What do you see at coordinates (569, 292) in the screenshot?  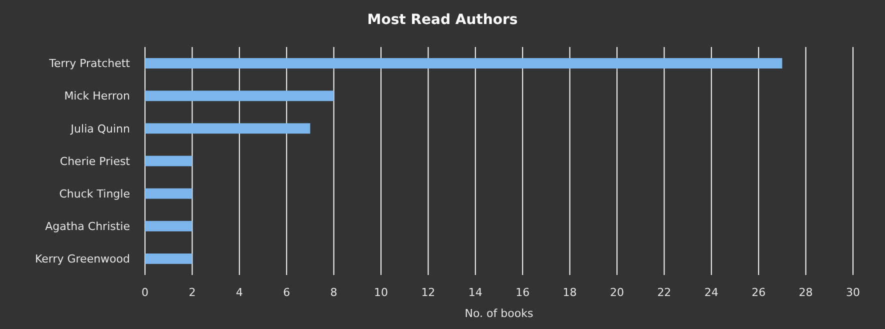 I see `x-tick-label: 18` at bounding box center [569, 292].